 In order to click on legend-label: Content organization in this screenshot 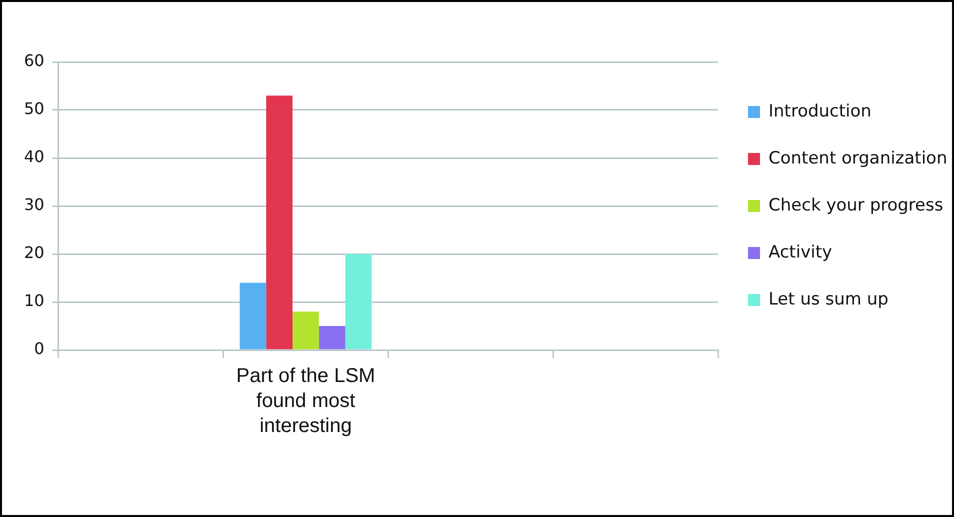, I will do `click(858, 158)`.